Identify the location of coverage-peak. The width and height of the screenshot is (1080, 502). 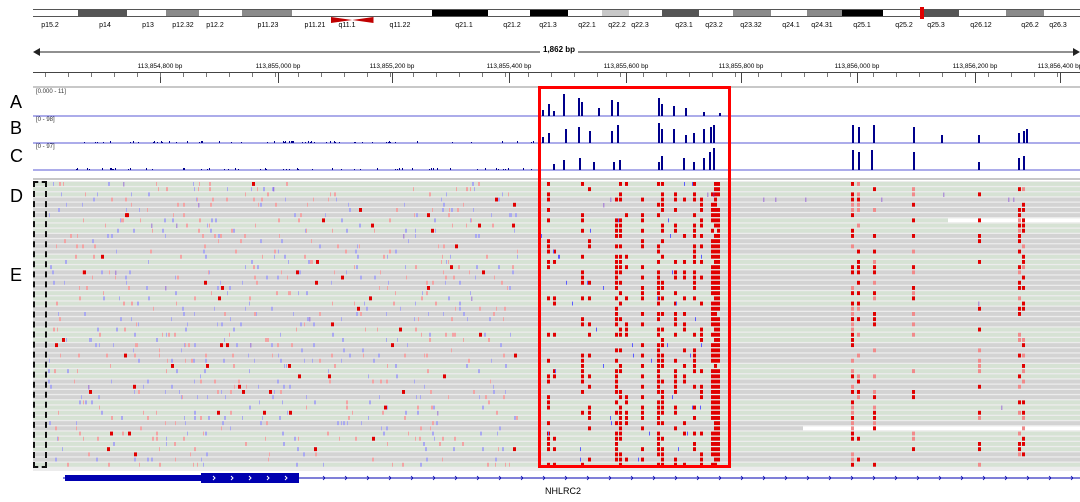
(720, 114).